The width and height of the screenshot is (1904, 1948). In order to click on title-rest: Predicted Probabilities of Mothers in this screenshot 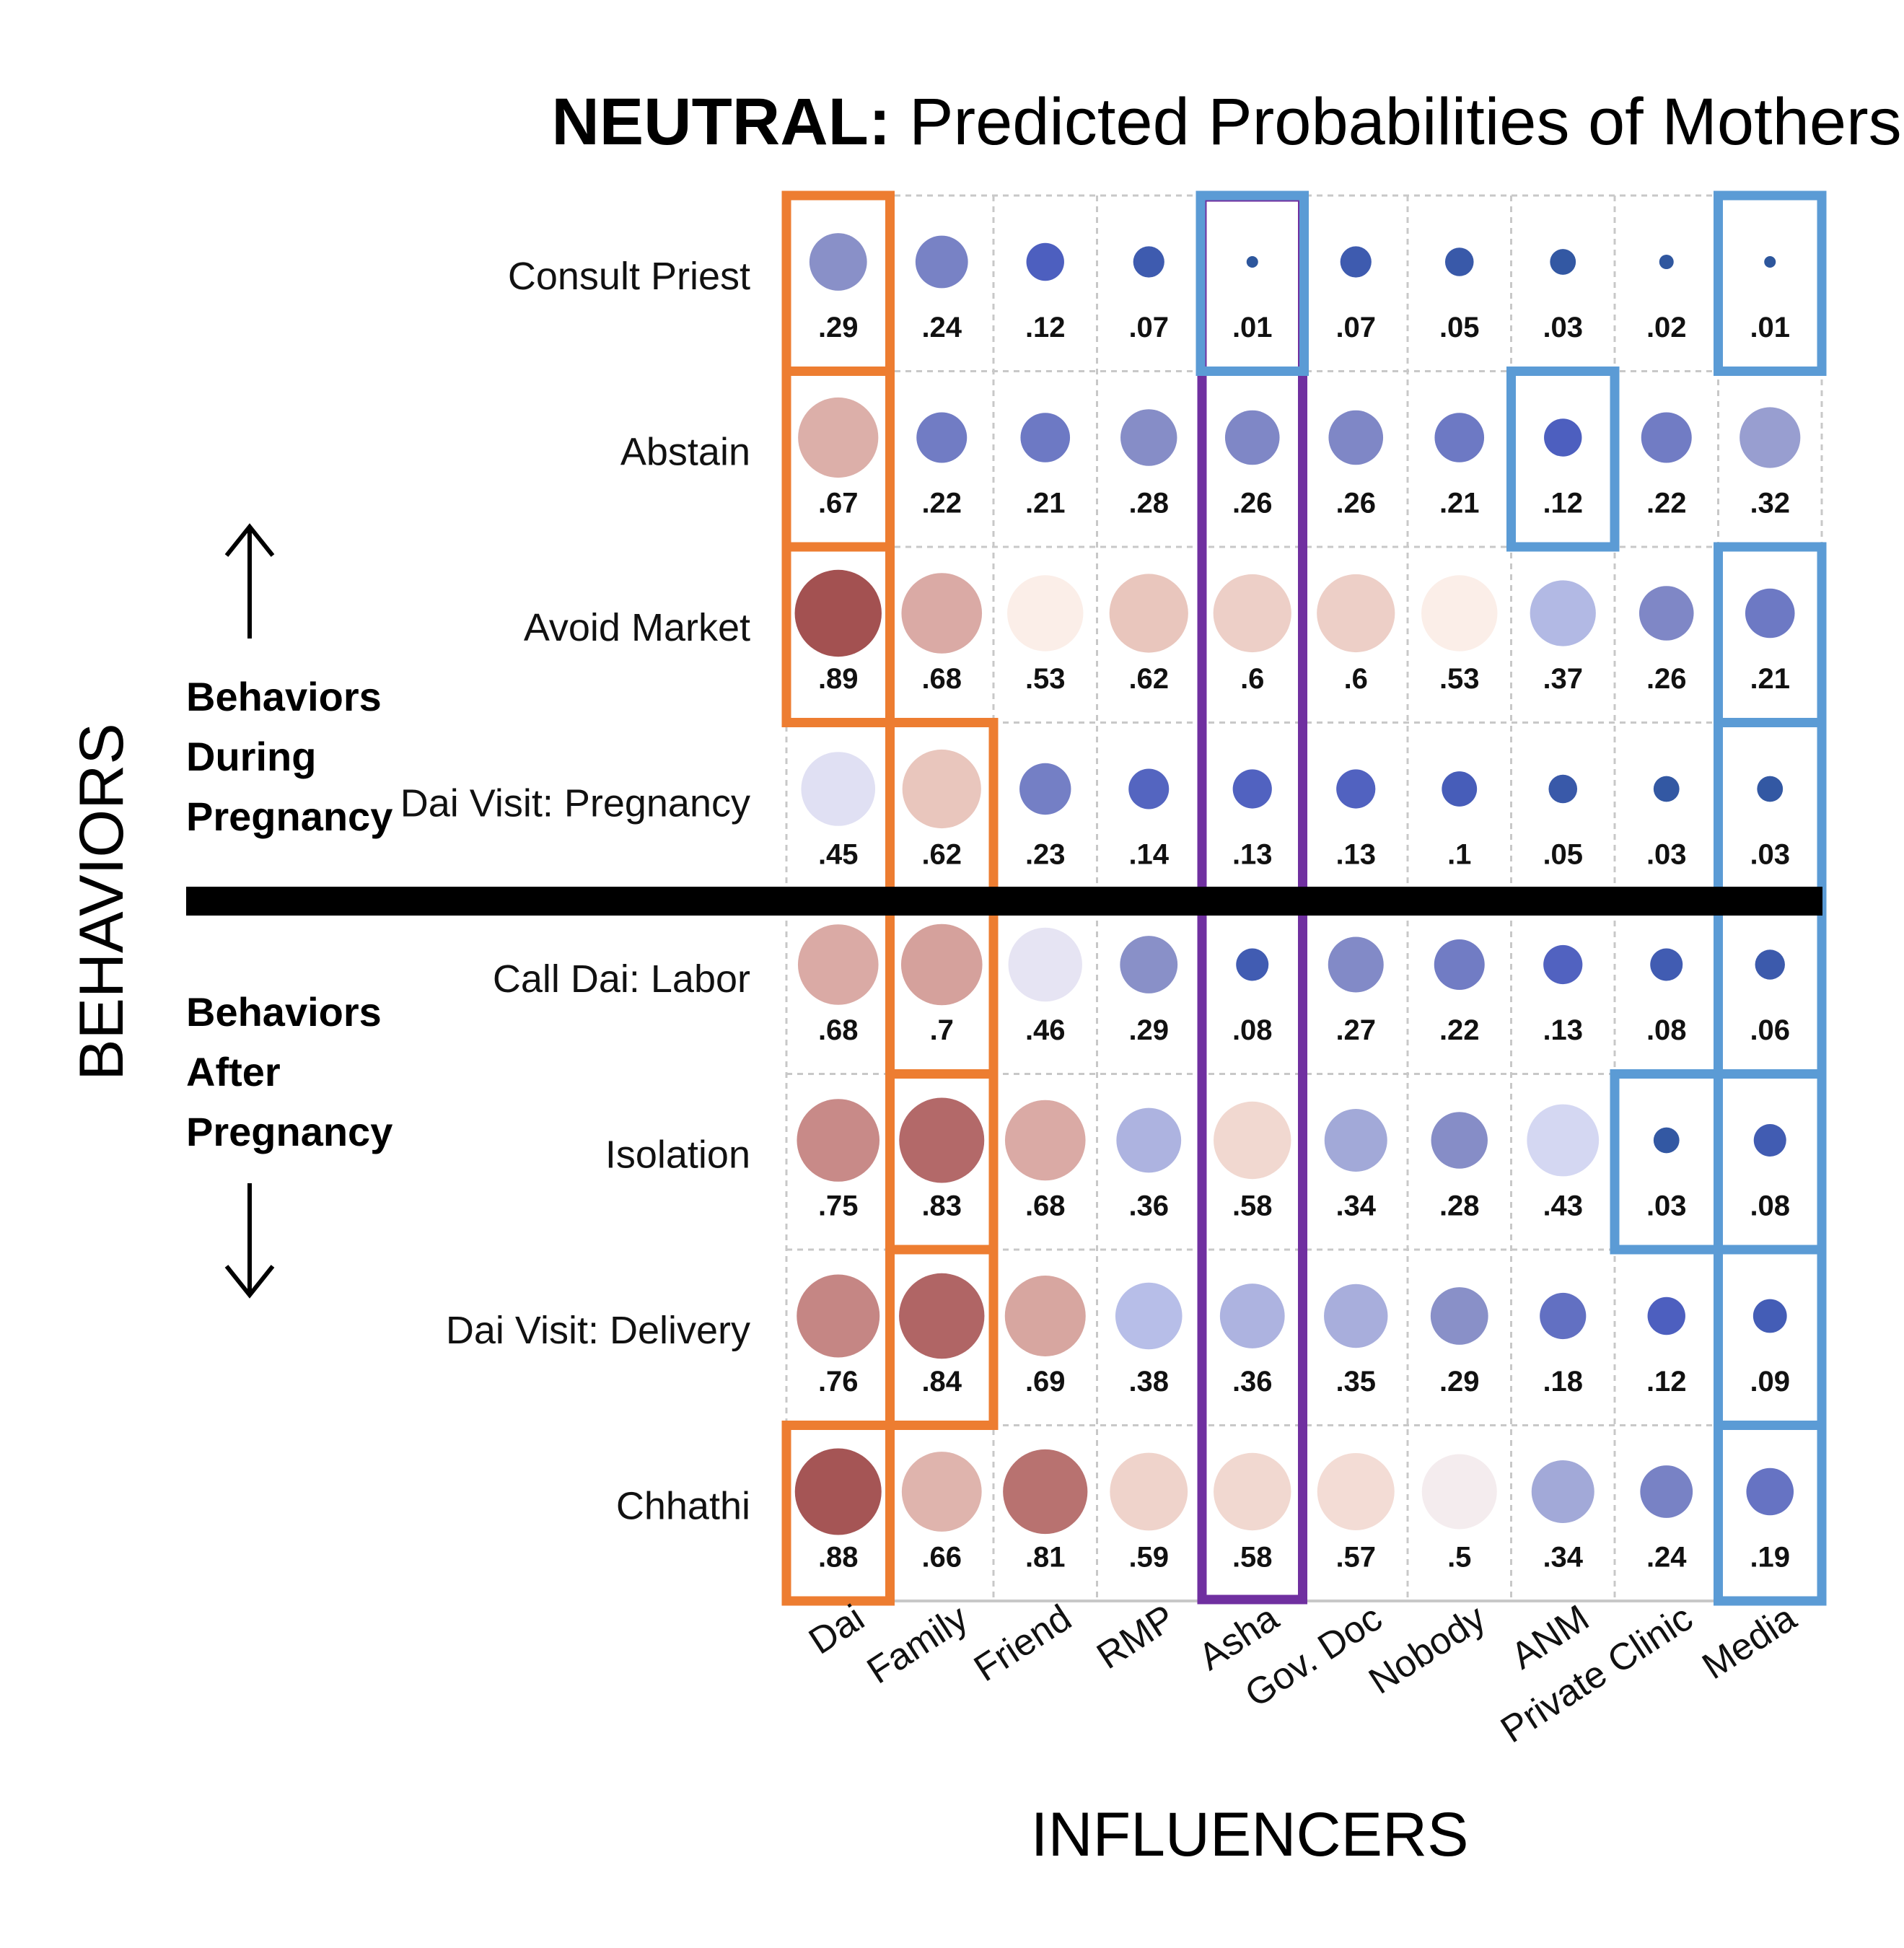, I will do `click(1396, 122)`.